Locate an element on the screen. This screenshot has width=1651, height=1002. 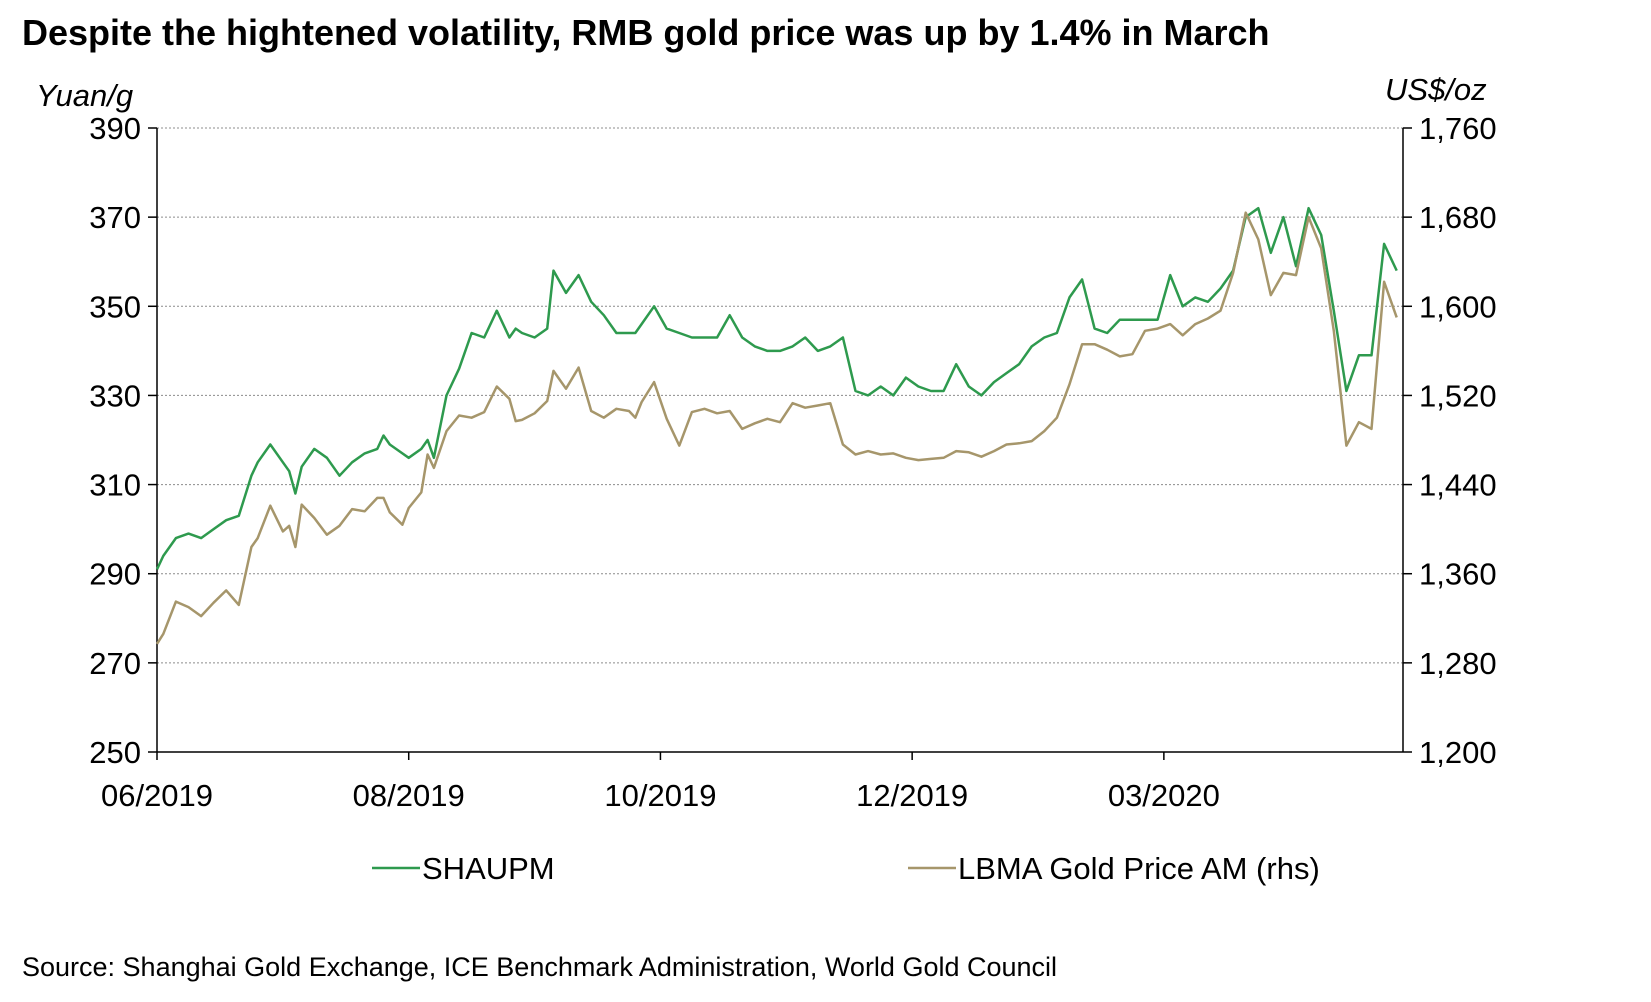
y-left-tick-label: 350 is located at coordinates (115, 306).